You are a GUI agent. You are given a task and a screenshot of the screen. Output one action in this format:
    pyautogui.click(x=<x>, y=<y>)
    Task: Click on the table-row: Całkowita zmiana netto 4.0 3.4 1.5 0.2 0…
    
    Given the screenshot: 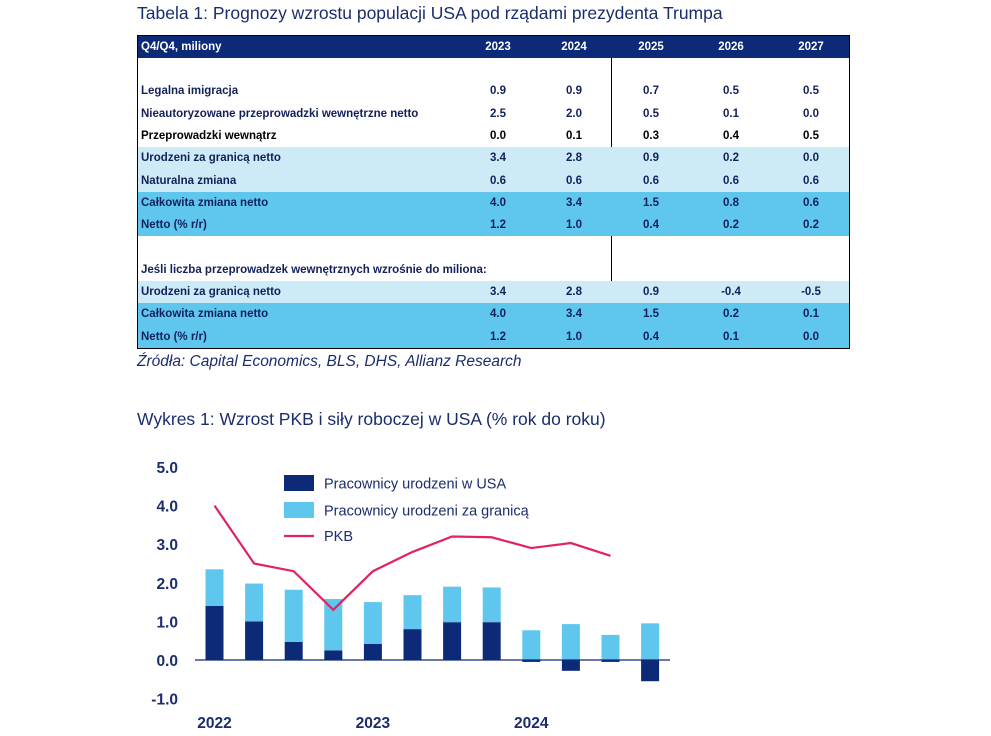 What is the action you would take?
    pyautogui.click(x=493, y=314)
    